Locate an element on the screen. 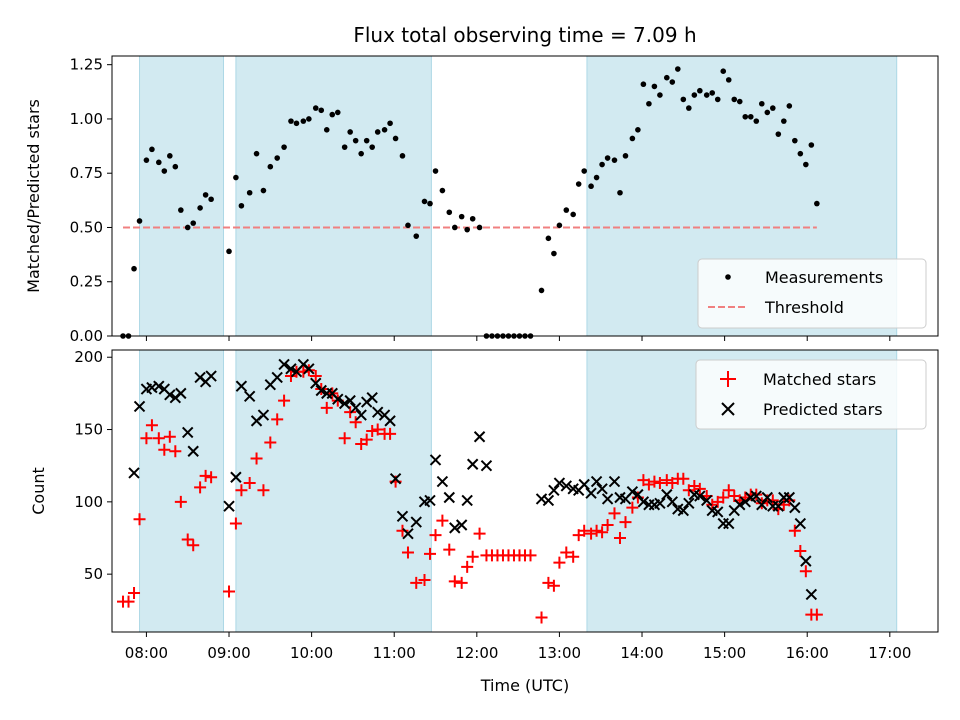  bottom-y-tick-label: 200 is located at coordinates (88, 357).